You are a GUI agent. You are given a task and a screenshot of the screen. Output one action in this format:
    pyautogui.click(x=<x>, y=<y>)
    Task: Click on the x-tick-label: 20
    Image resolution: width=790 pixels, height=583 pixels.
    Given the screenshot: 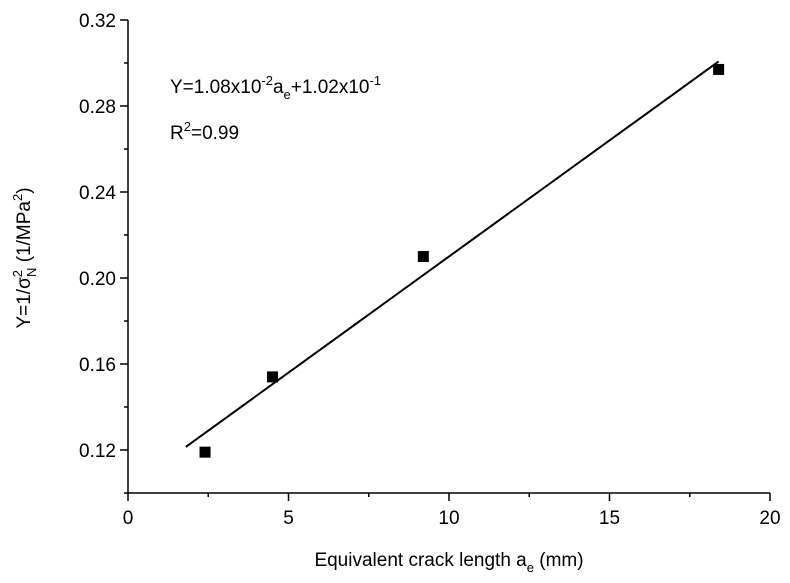 What is the action you would take?
    pyautogui.click(x=769, y=518)
    